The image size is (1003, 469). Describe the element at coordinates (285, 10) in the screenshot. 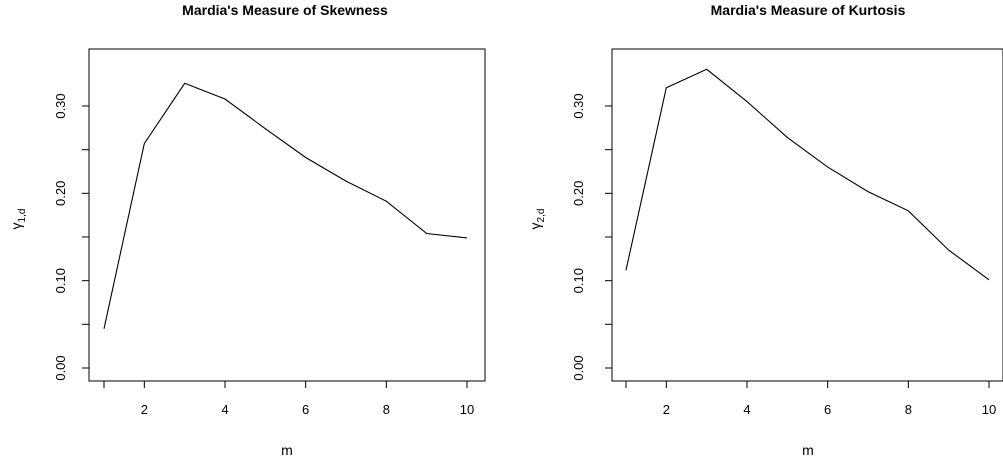

I see `chart-title: Mardia's Measure of Skewness` at that location.